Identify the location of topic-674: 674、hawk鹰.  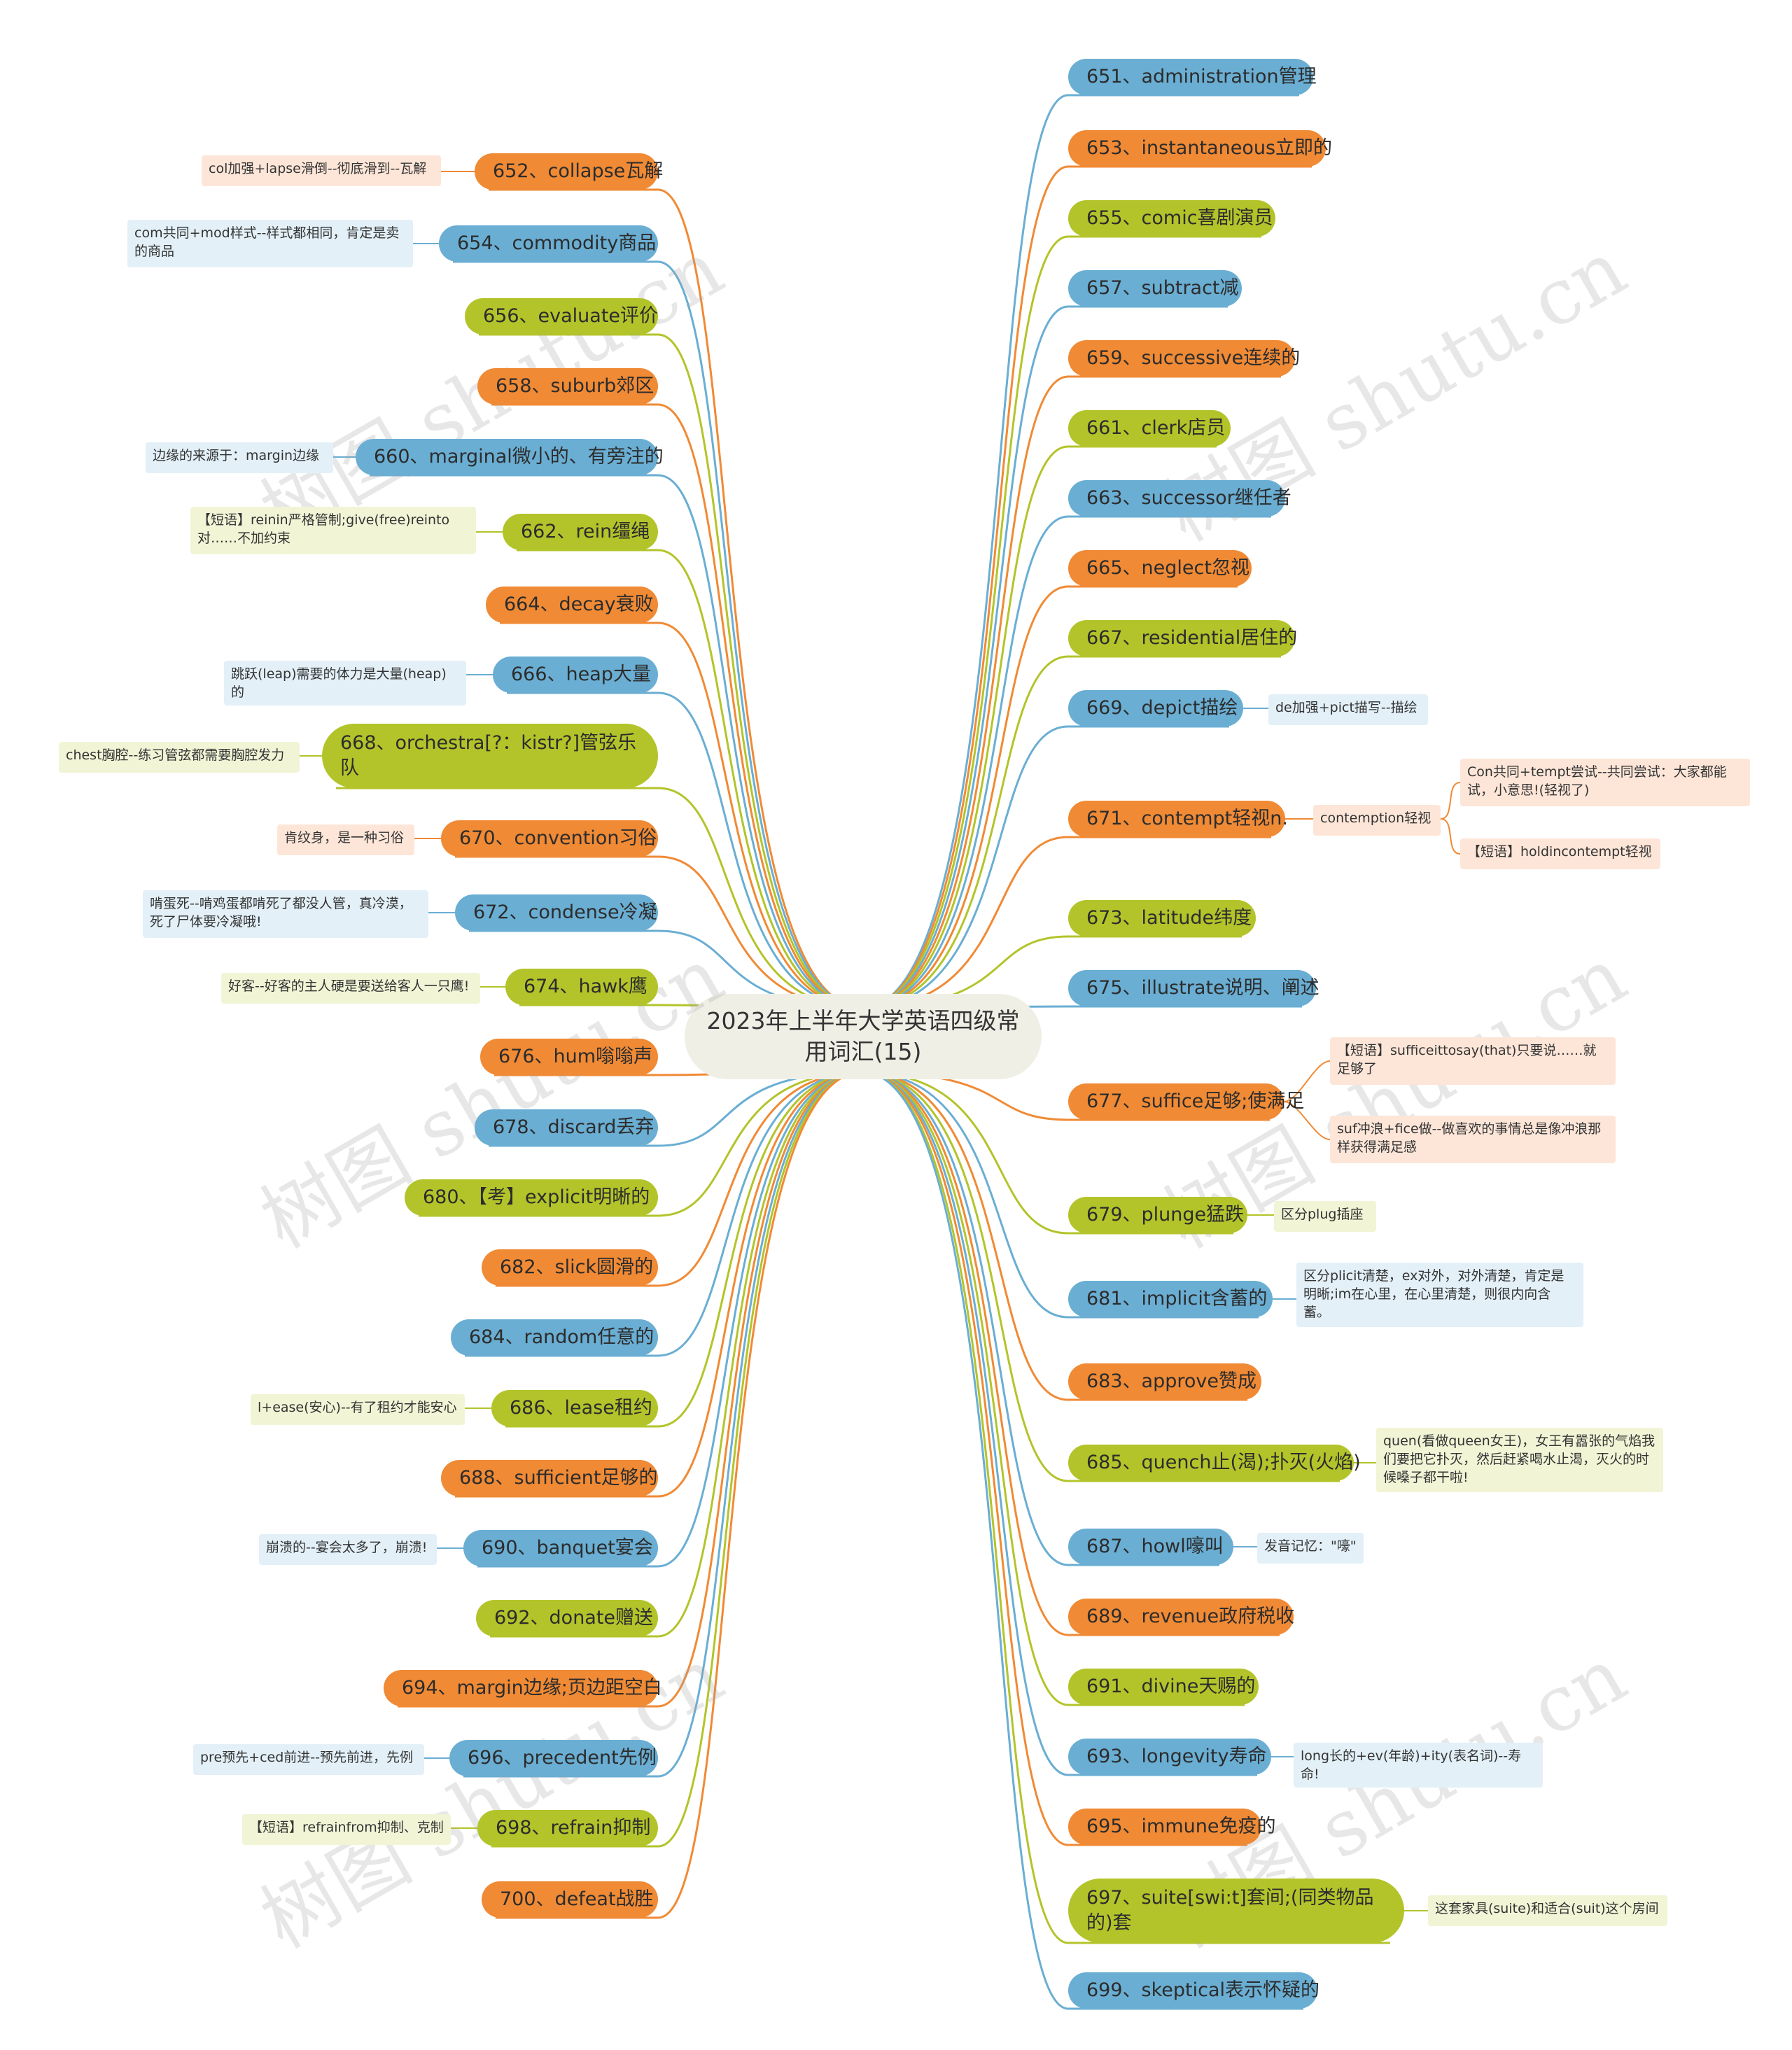
(581, 987).